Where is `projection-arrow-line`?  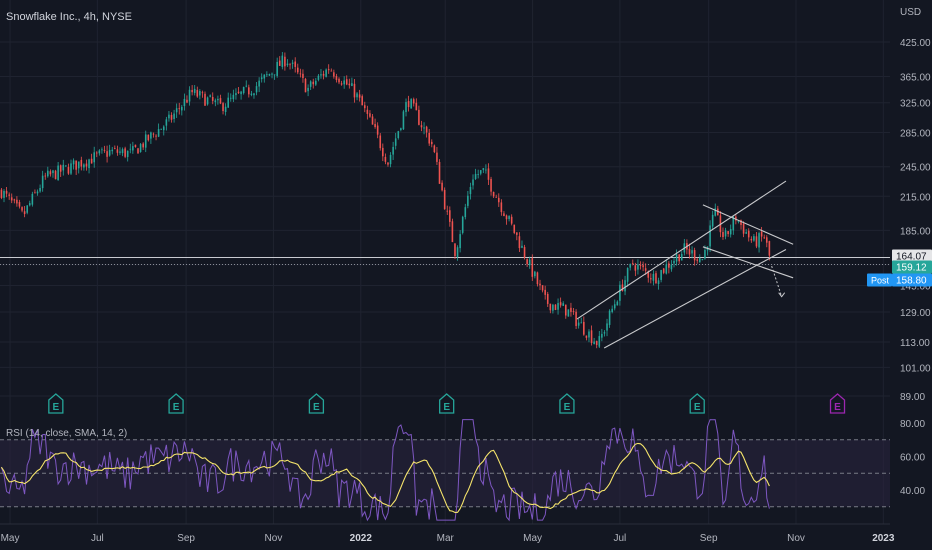 projection-arrow-line is located at coordinates (777, 281).